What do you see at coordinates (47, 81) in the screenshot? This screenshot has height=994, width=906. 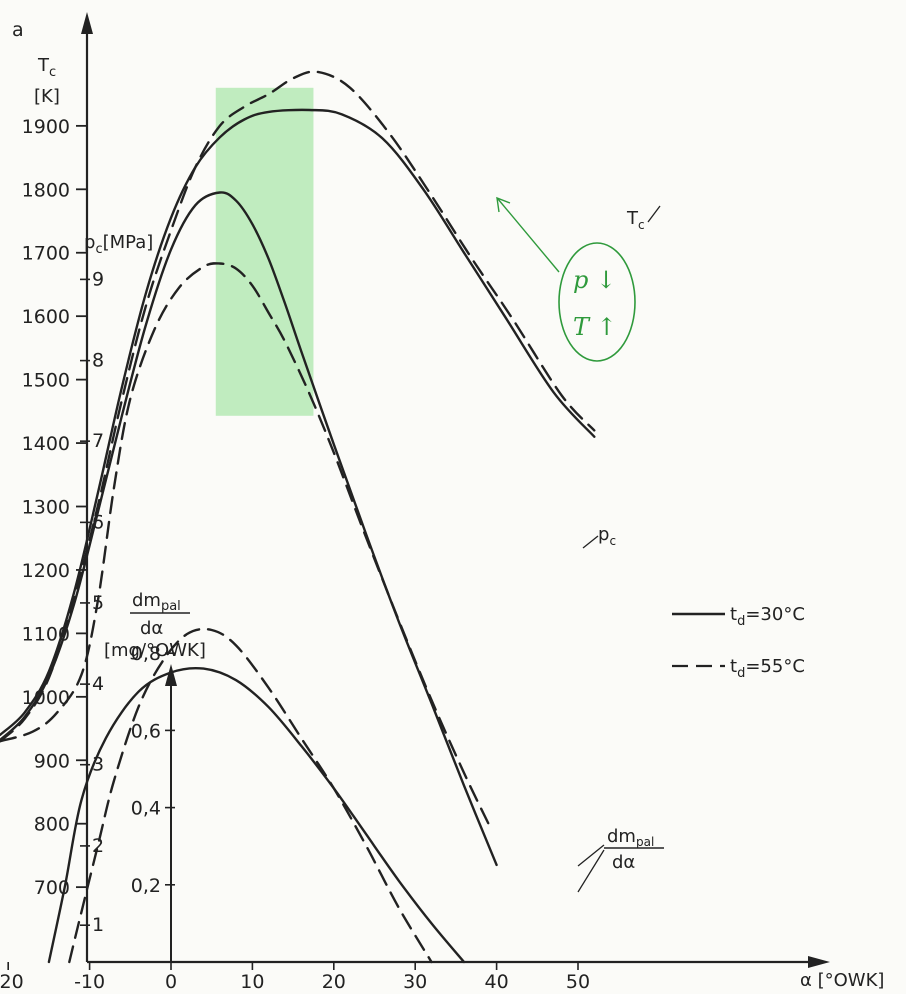 I see `t-axis-label: Tc [K]` at bounding box center [47, 81].